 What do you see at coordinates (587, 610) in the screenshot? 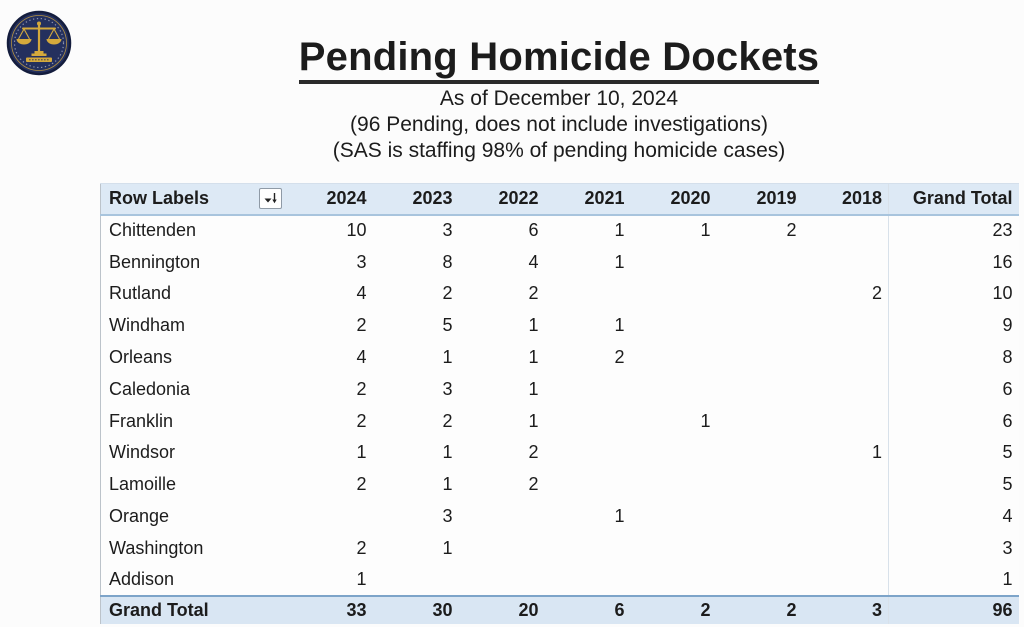
I see `grand-total-cell: 6` at bounding box center [587, 610].